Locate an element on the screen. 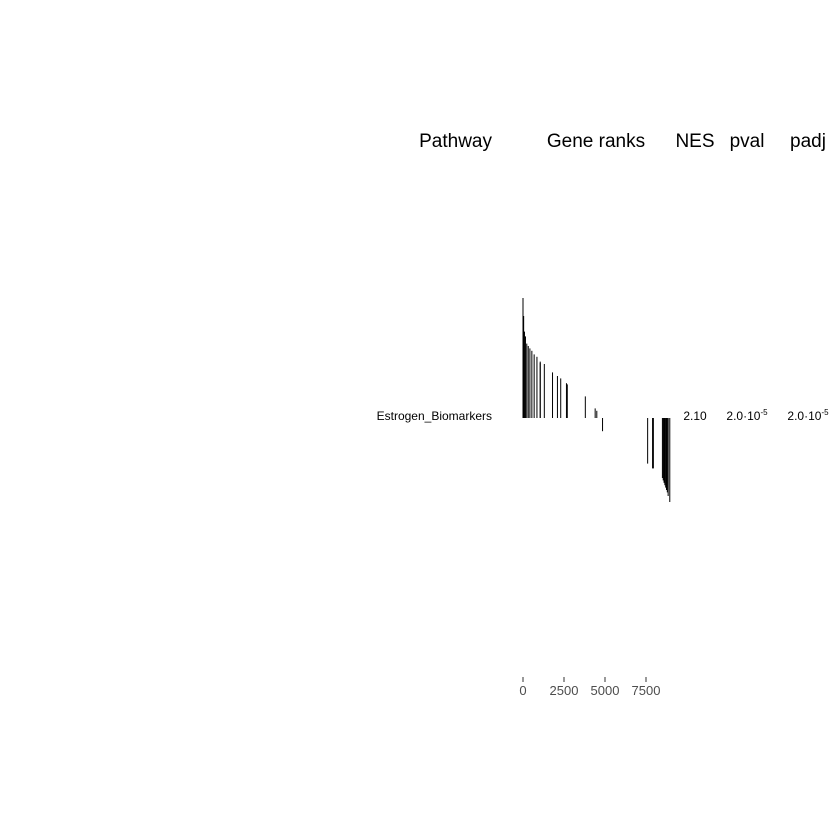  padj-mantissa: 2.0·10 is located at coordinates (804, 416).